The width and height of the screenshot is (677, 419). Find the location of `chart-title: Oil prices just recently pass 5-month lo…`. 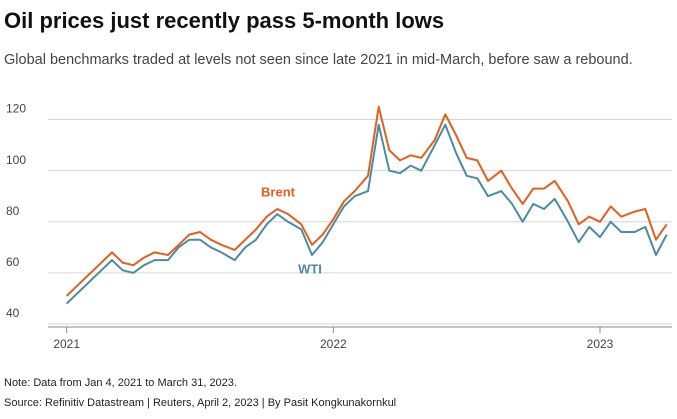

chart-title: Oil prices just recently pass 5-month lo… is located at coordinates (224, 20).